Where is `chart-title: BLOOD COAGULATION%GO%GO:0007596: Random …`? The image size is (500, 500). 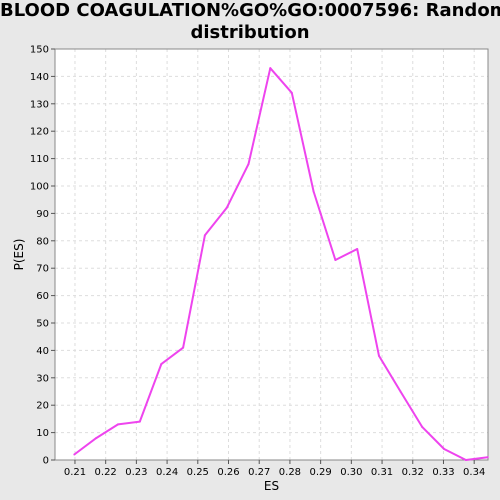 chart-title: BLOOD COAGULATION%GO%GO:0007596: Random … is located at coordinates (250, 22).